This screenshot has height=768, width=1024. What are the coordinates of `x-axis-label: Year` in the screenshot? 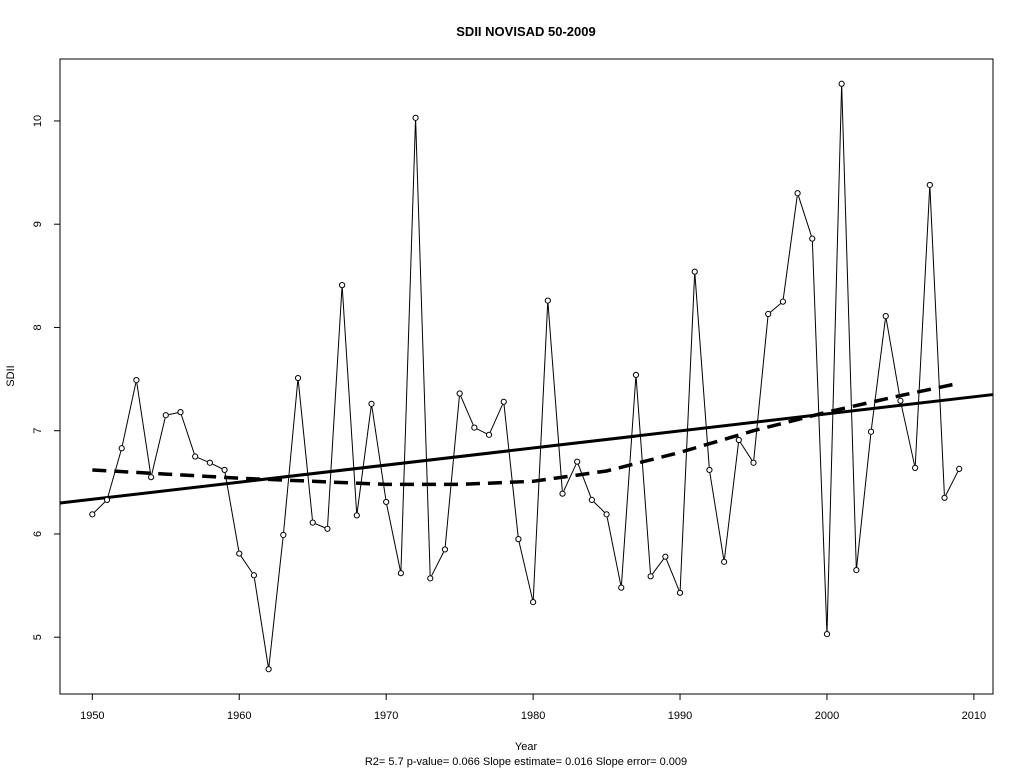 It's located at (526, 747).